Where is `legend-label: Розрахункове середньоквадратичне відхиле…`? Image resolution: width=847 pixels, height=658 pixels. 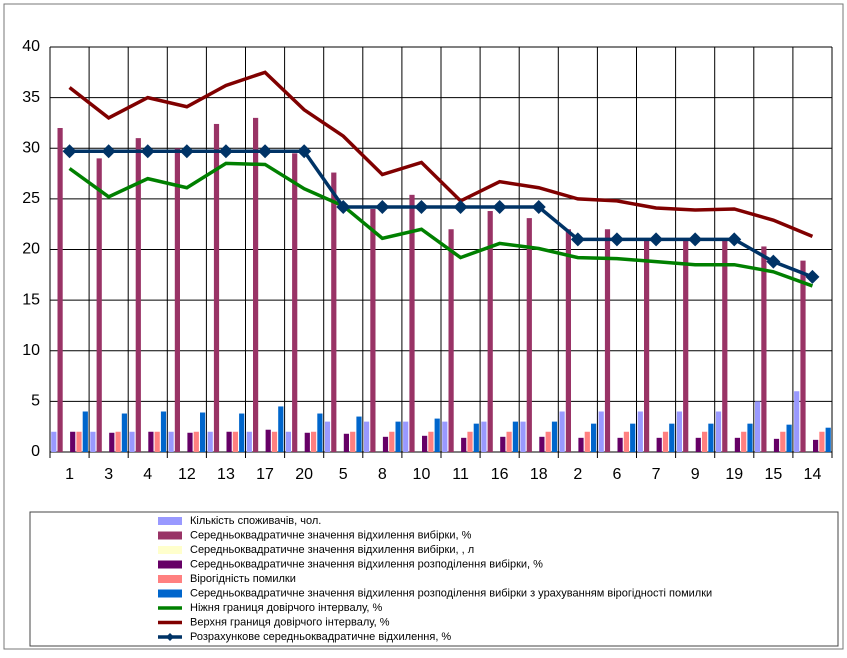 legend-label: Розрахункове середньоквадратичне відхиле… is located at coordinates (320, 637).